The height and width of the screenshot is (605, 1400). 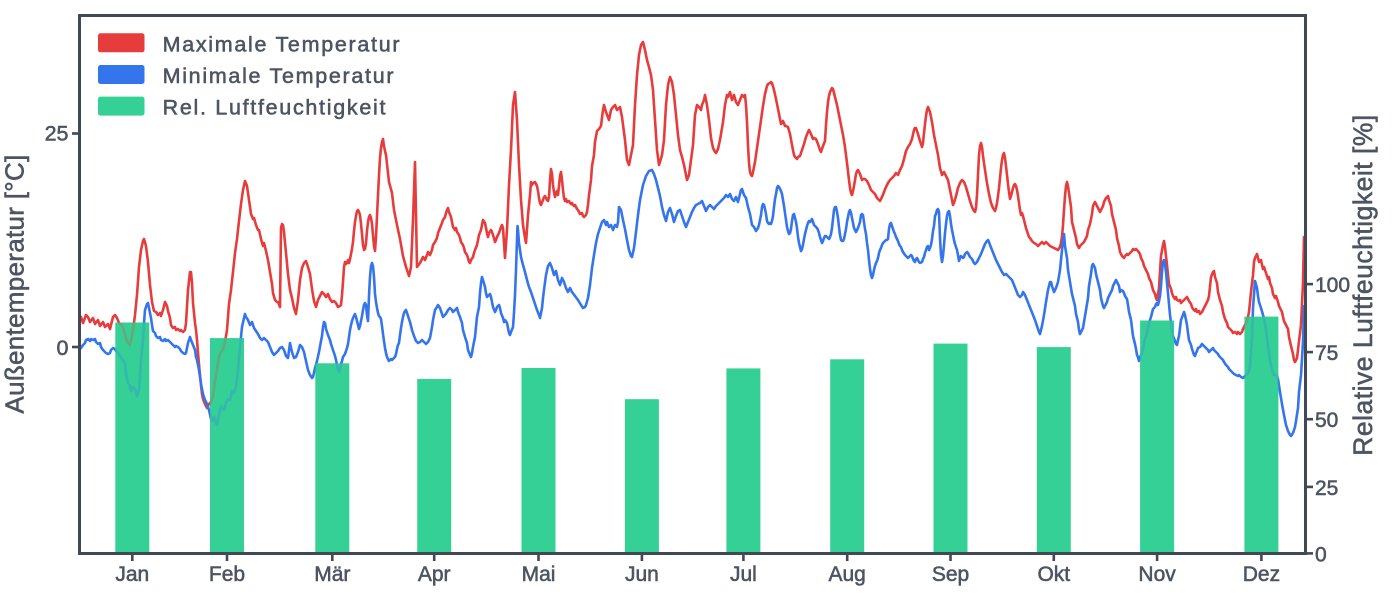 What do you see at coordinates (1326, 420) in the screenshot?
I see `svg-text: 50` at bounding box center [1326, 420].